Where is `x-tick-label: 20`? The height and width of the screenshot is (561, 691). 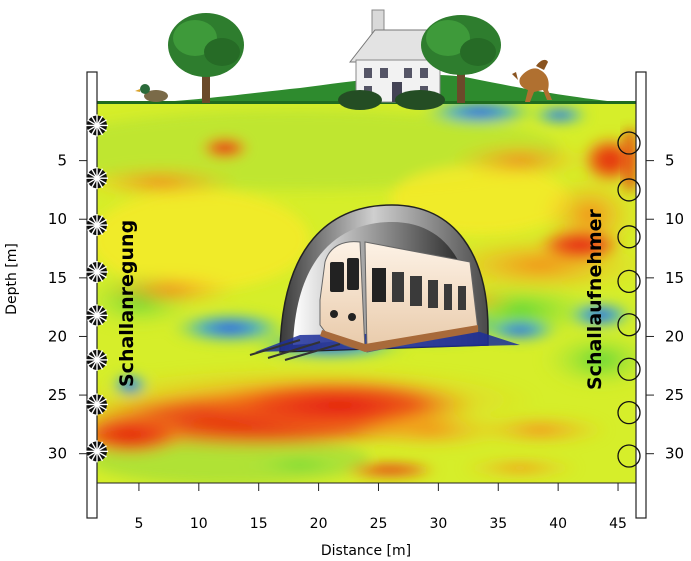 x-tick-label: 20 is located at coordinates (319, 524).